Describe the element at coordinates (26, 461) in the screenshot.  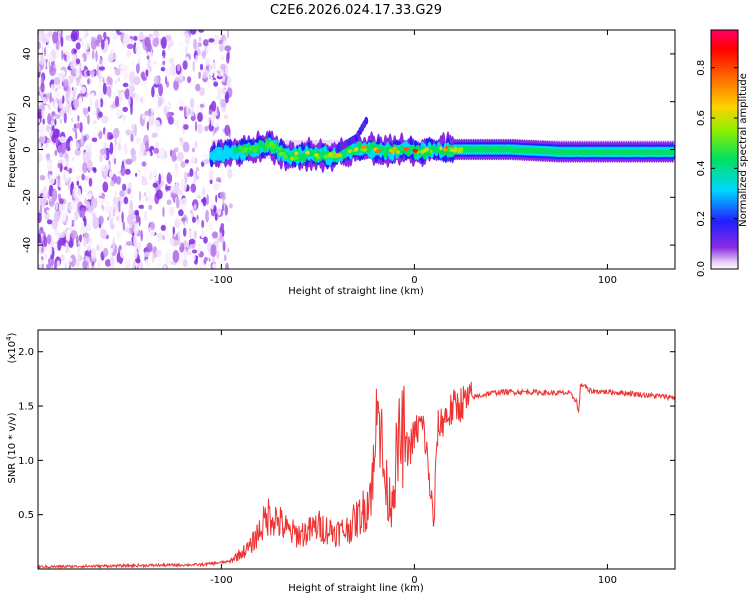
I see `snr-y-tick-label: 1.0` at that location.